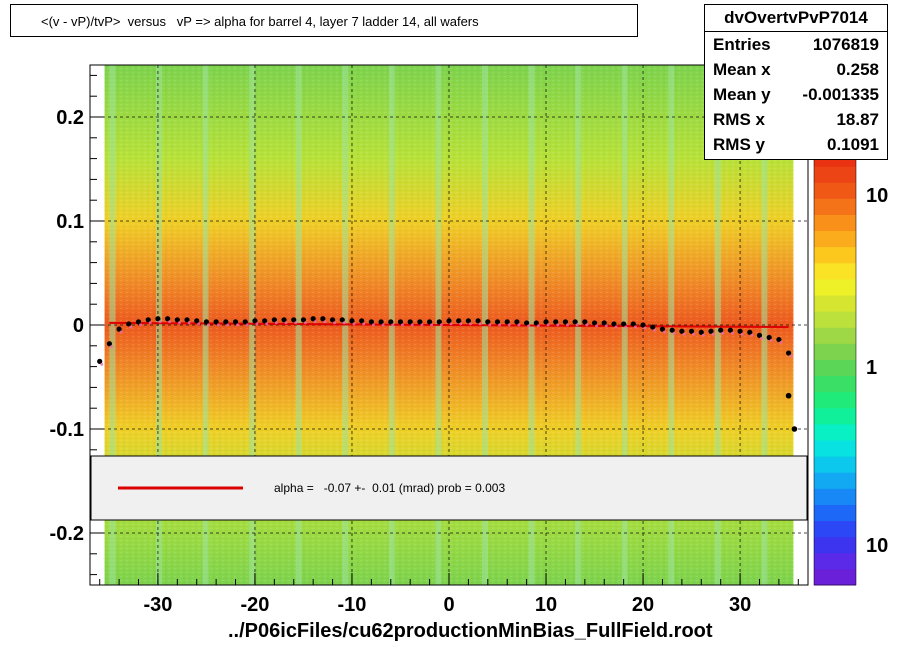 The width and height of the screenshot is (900, 650). I want to click on y-tick-label: 0.1, so click(70, 222).